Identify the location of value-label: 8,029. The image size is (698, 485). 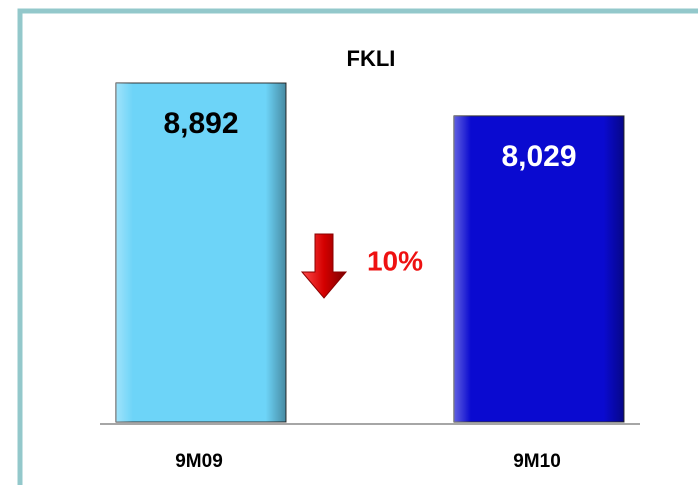
(538, 156).